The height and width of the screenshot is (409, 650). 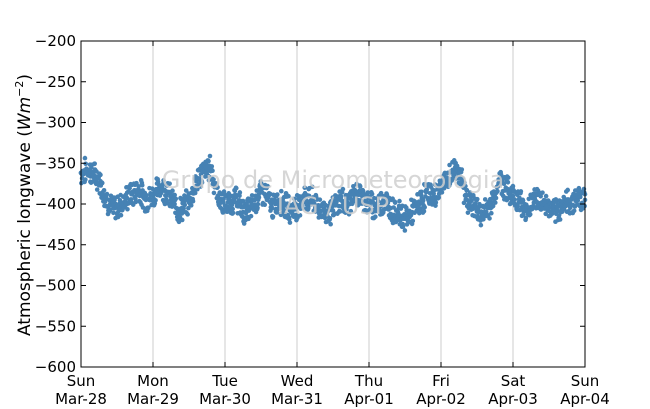 I want to click on x-tick-label-day: Sun, so click(x=585, y=381).